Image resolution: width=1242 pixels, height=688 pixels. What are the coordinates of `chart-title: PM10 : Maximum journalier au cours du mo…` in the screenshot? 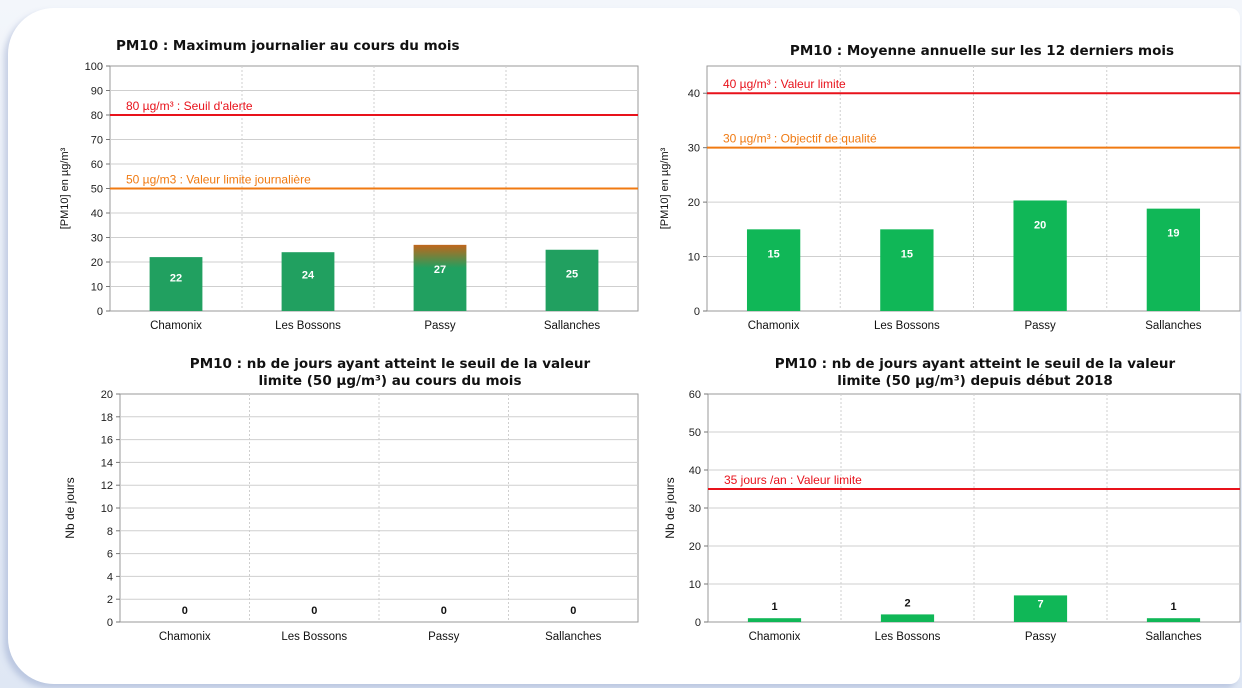 It's located at (288, 46).